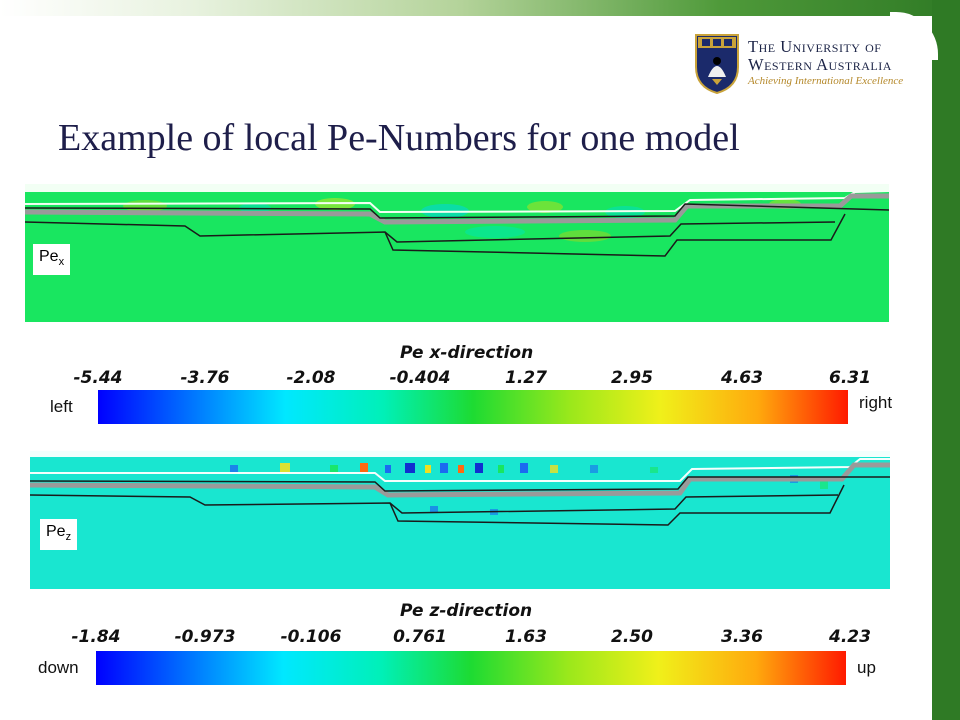 This screenshot has width=960, height=720. Describe the element at coordinates (58, 667) in the screenshot. I see `down-label: down` at that location.